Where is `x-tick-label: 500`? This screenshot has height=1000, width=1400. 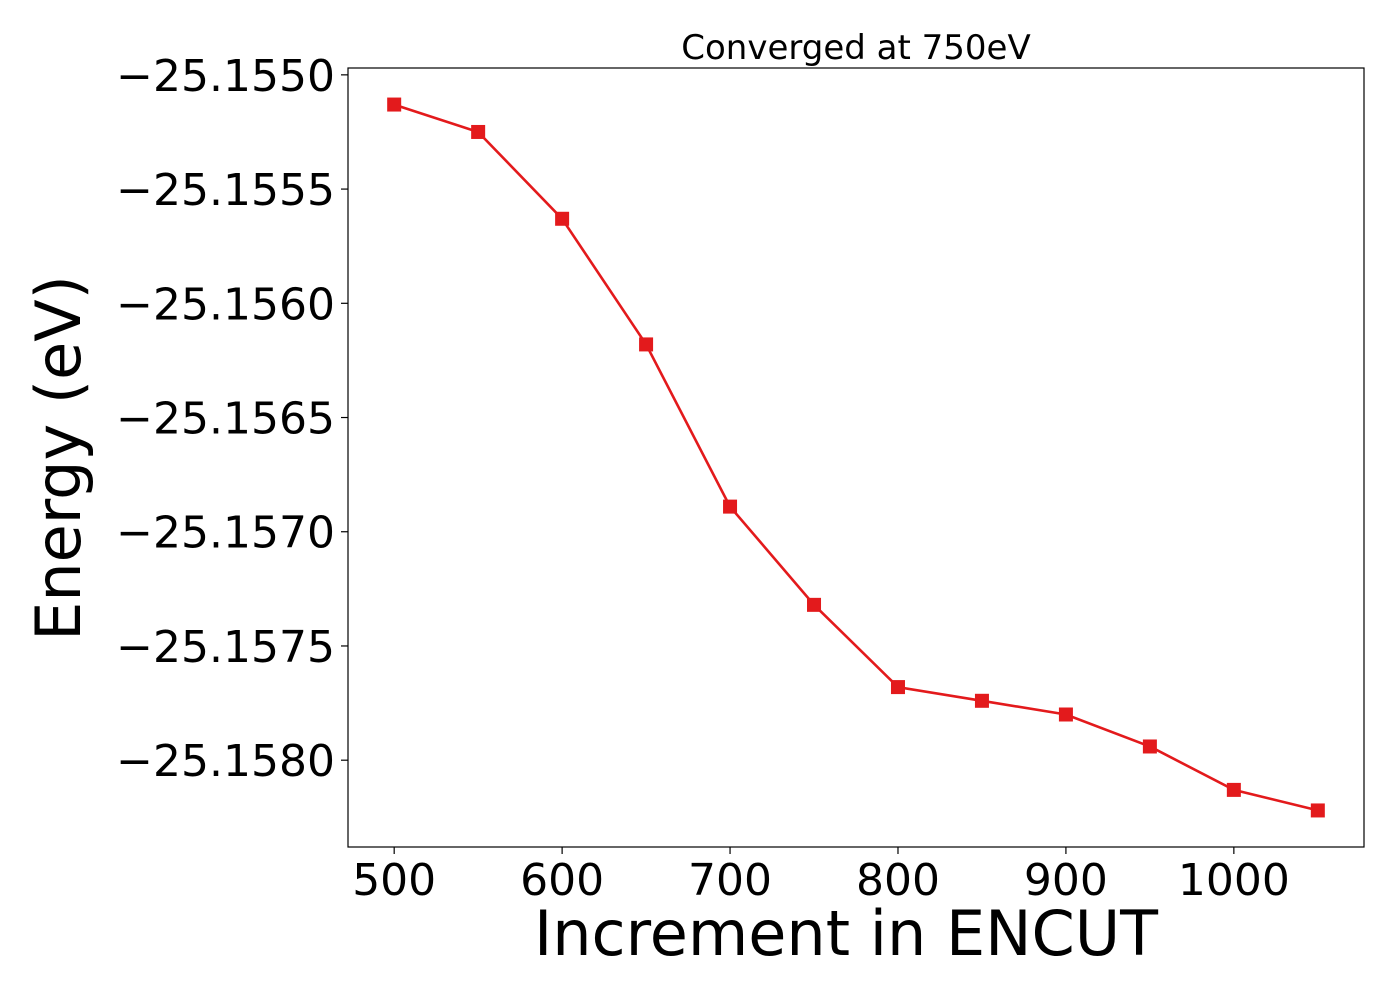
x-tick-label: 500 is located at coordinates (394, 880).